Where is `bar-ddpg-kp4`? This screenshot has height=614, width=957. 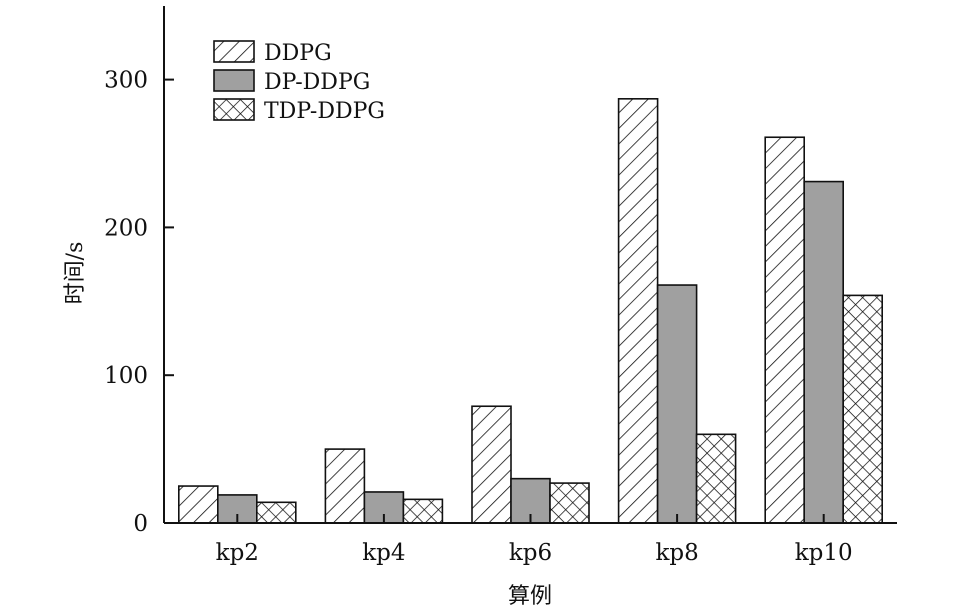 bar-ddpg-kp4 is located at coordinates (345, 486).